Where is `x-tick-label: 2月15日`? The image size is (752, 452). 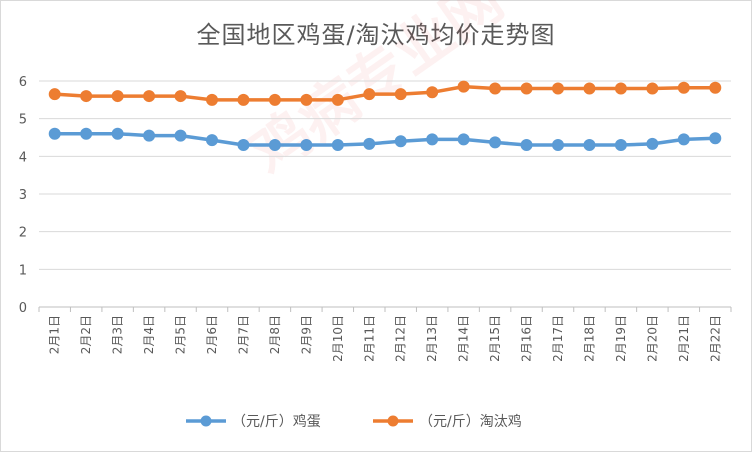 x-tick-label: 2月15日 is located at coordinates (495, 338).